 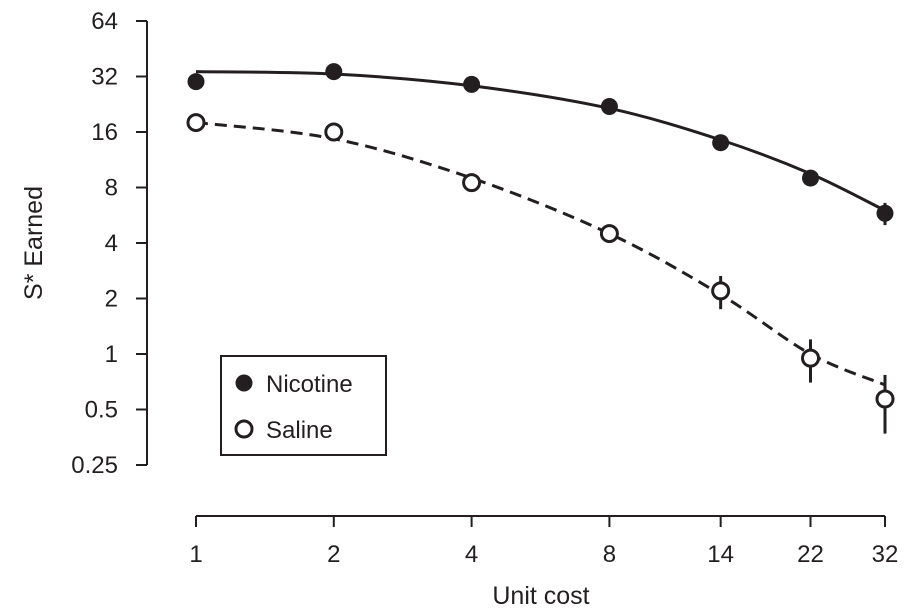 What do you see at coordinates (94, 465) in the screenshot?
I see `y-tick-label: 0.25` at bounding box center [94, 465].